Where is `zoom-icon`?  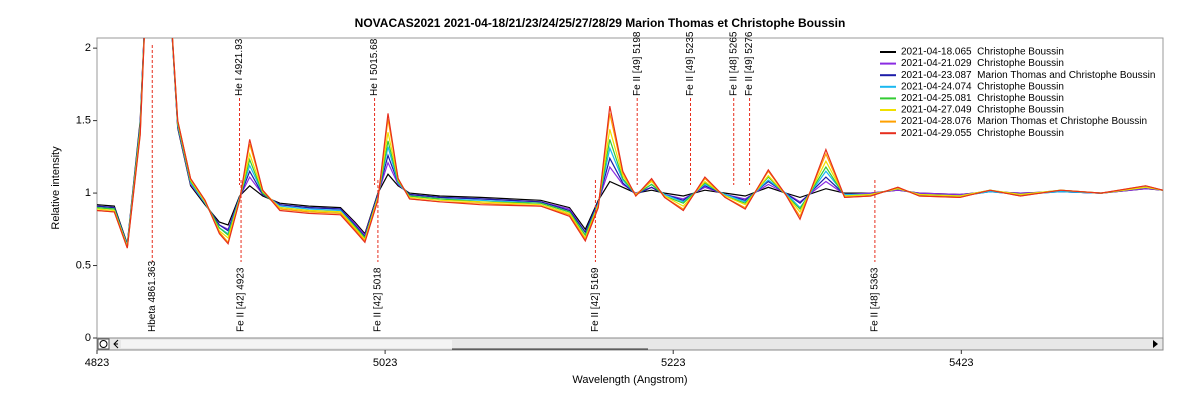 zoom-icon is located at coordinates (103, 344).